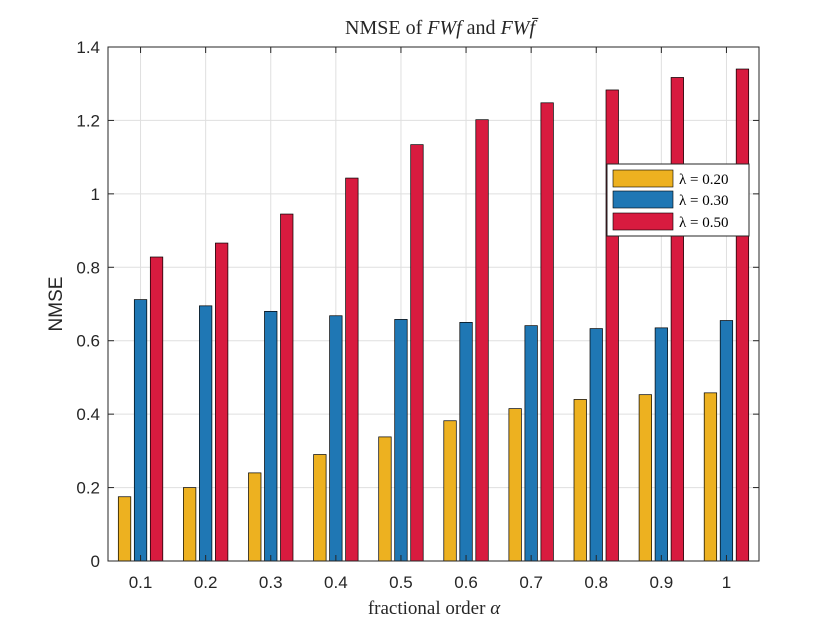 Image resolution: width=840 pixels, height=630 pixels. What do you see at coordinates (88, 267) in the screenshot?
I see `y-tick-label: 0.8` at bounding box center [88, 267].